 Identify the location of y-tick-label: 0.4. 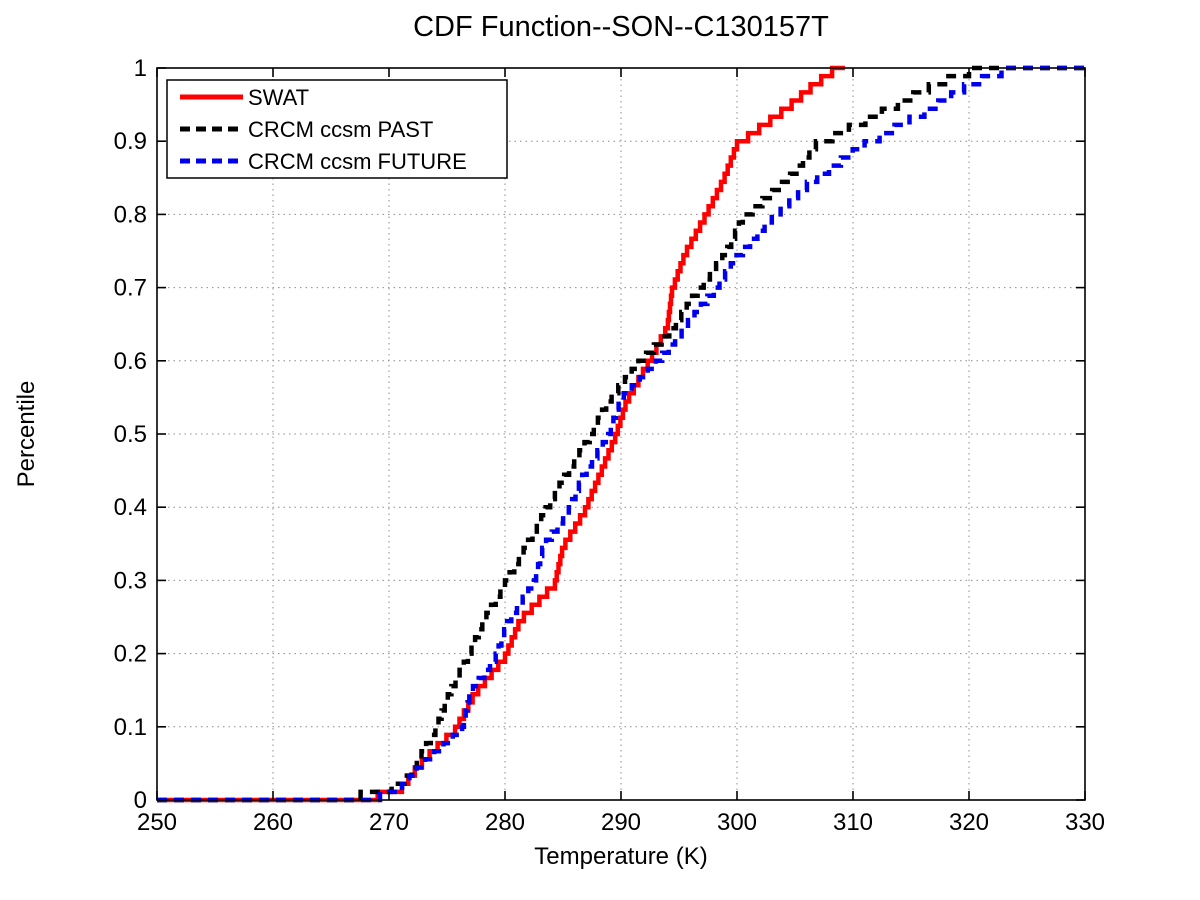
(130, 507).